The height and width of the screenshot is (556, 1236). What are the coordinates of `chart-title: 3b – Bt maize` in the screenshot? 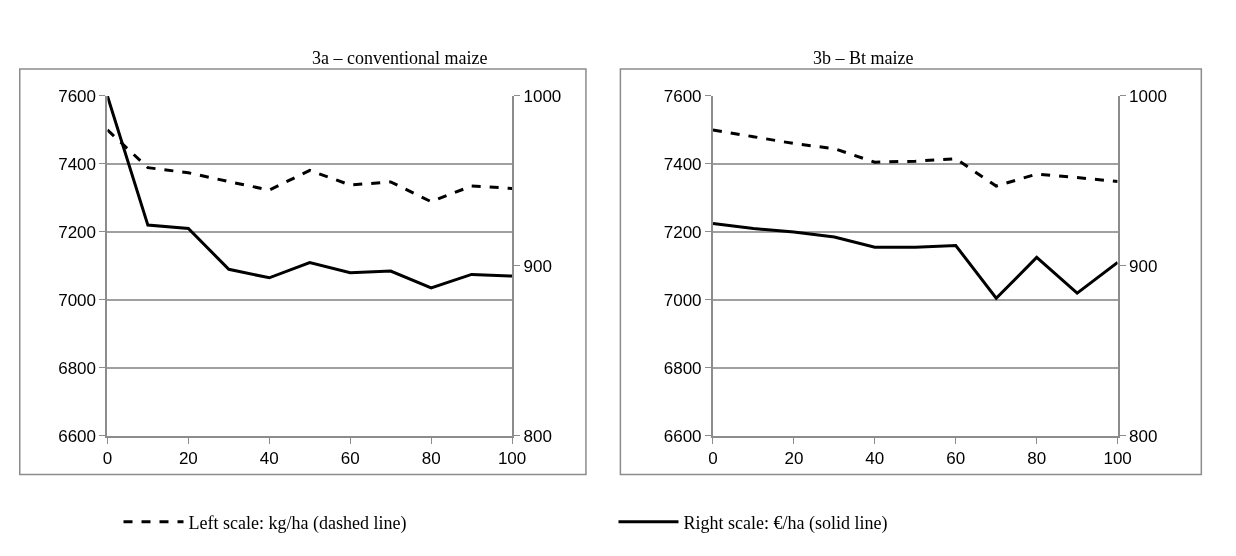 It's located at (863, 58).